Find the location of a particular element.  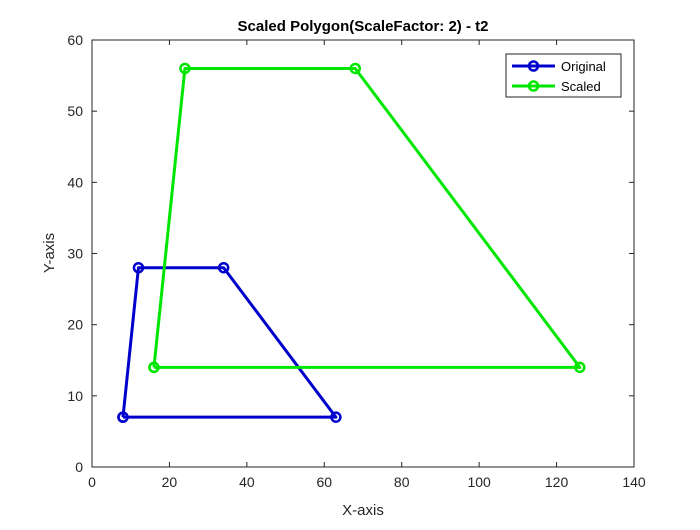

chart-title: Scaled Polygon(ScaleFactor: 2) - t2 is located at coordinates (363, 26).